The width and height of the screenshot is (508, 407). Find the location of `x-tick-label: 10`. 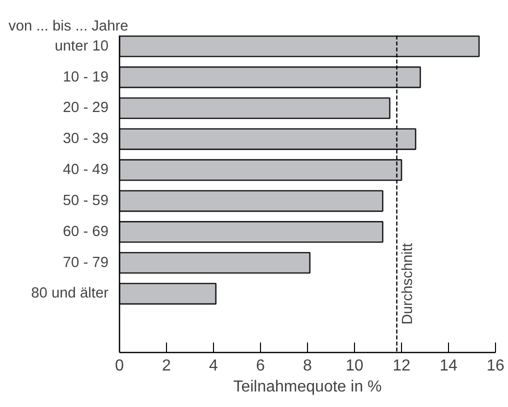

x-tick-label: 10 is located at coordinates (355, 366).